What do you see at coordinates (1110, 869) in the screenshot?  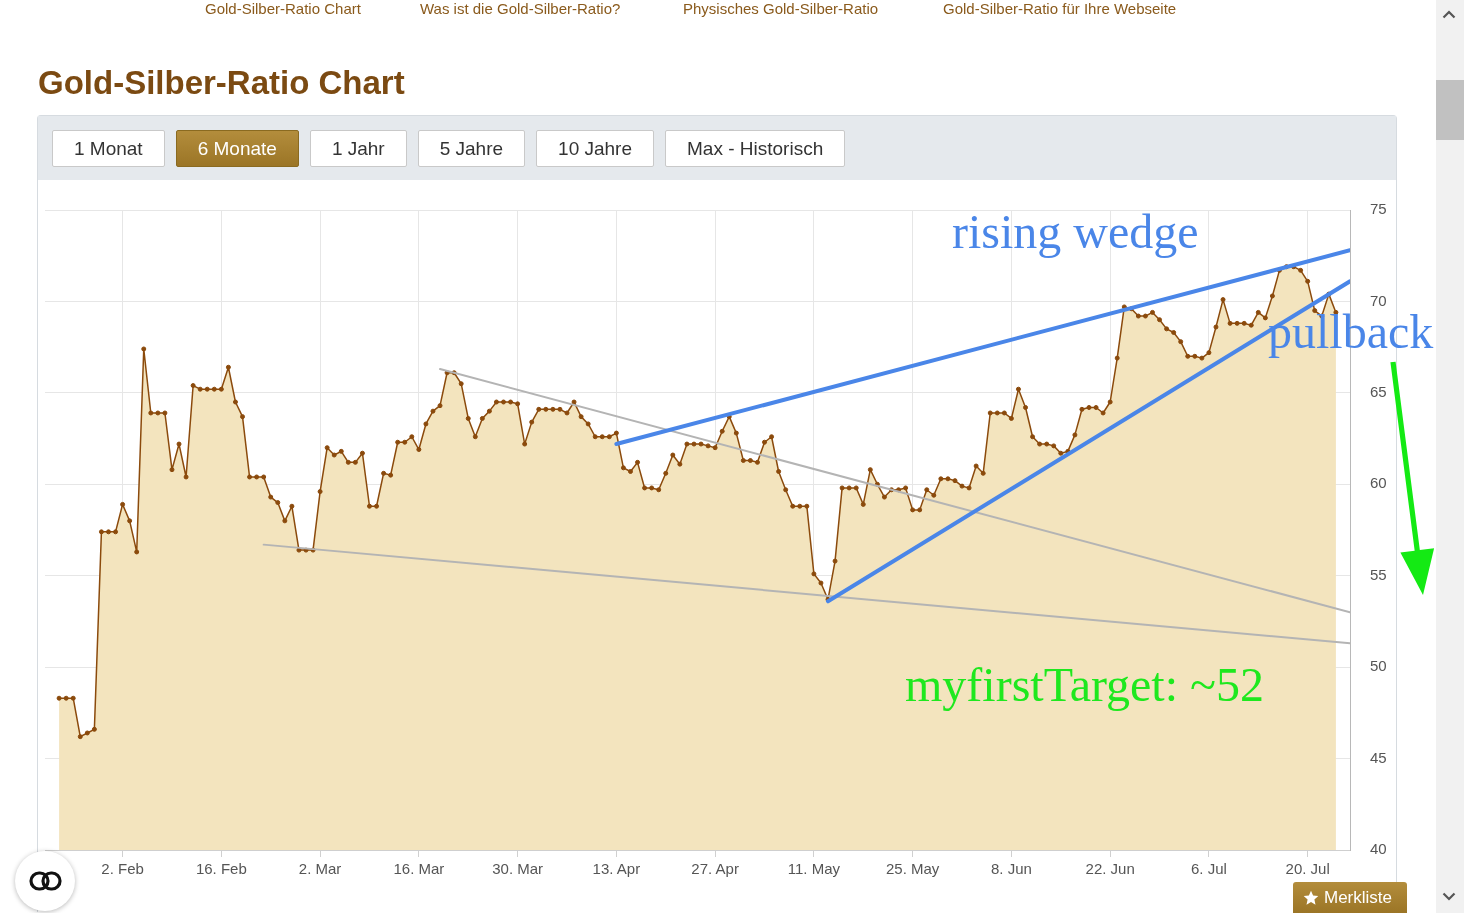 I see `x-tick-label: 22. Jun` at bounding box center [1110, 869].